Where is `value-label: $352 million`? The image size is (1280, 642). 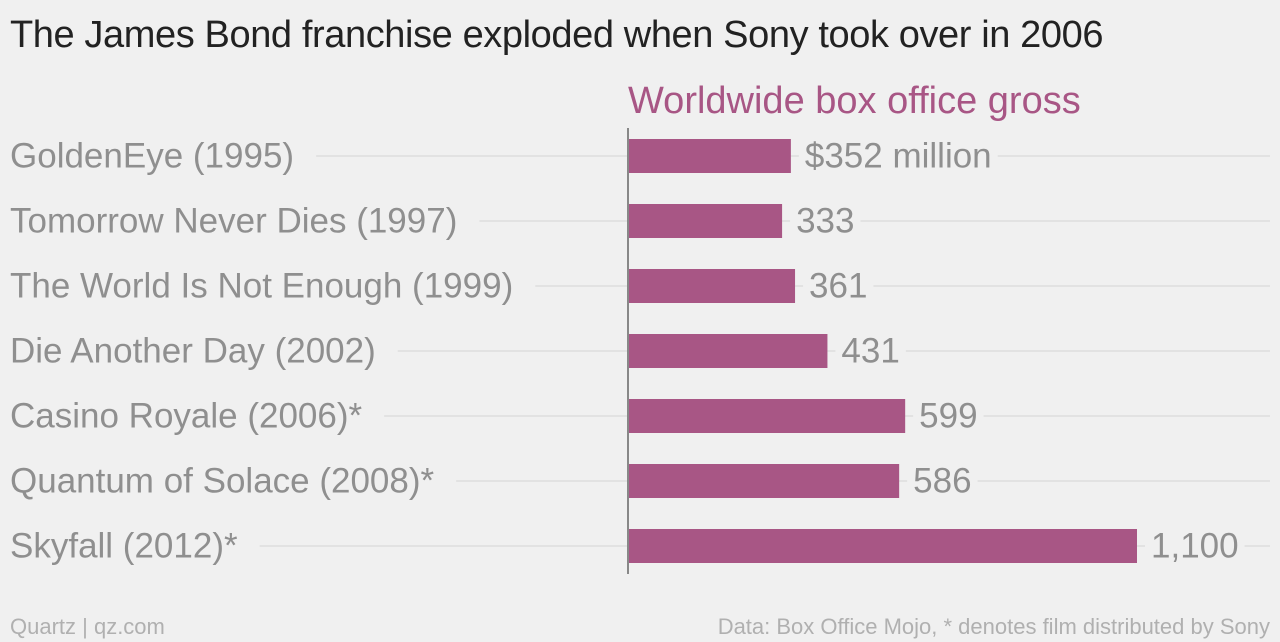 value-label: $352 million is located at coordinates (898, 156).